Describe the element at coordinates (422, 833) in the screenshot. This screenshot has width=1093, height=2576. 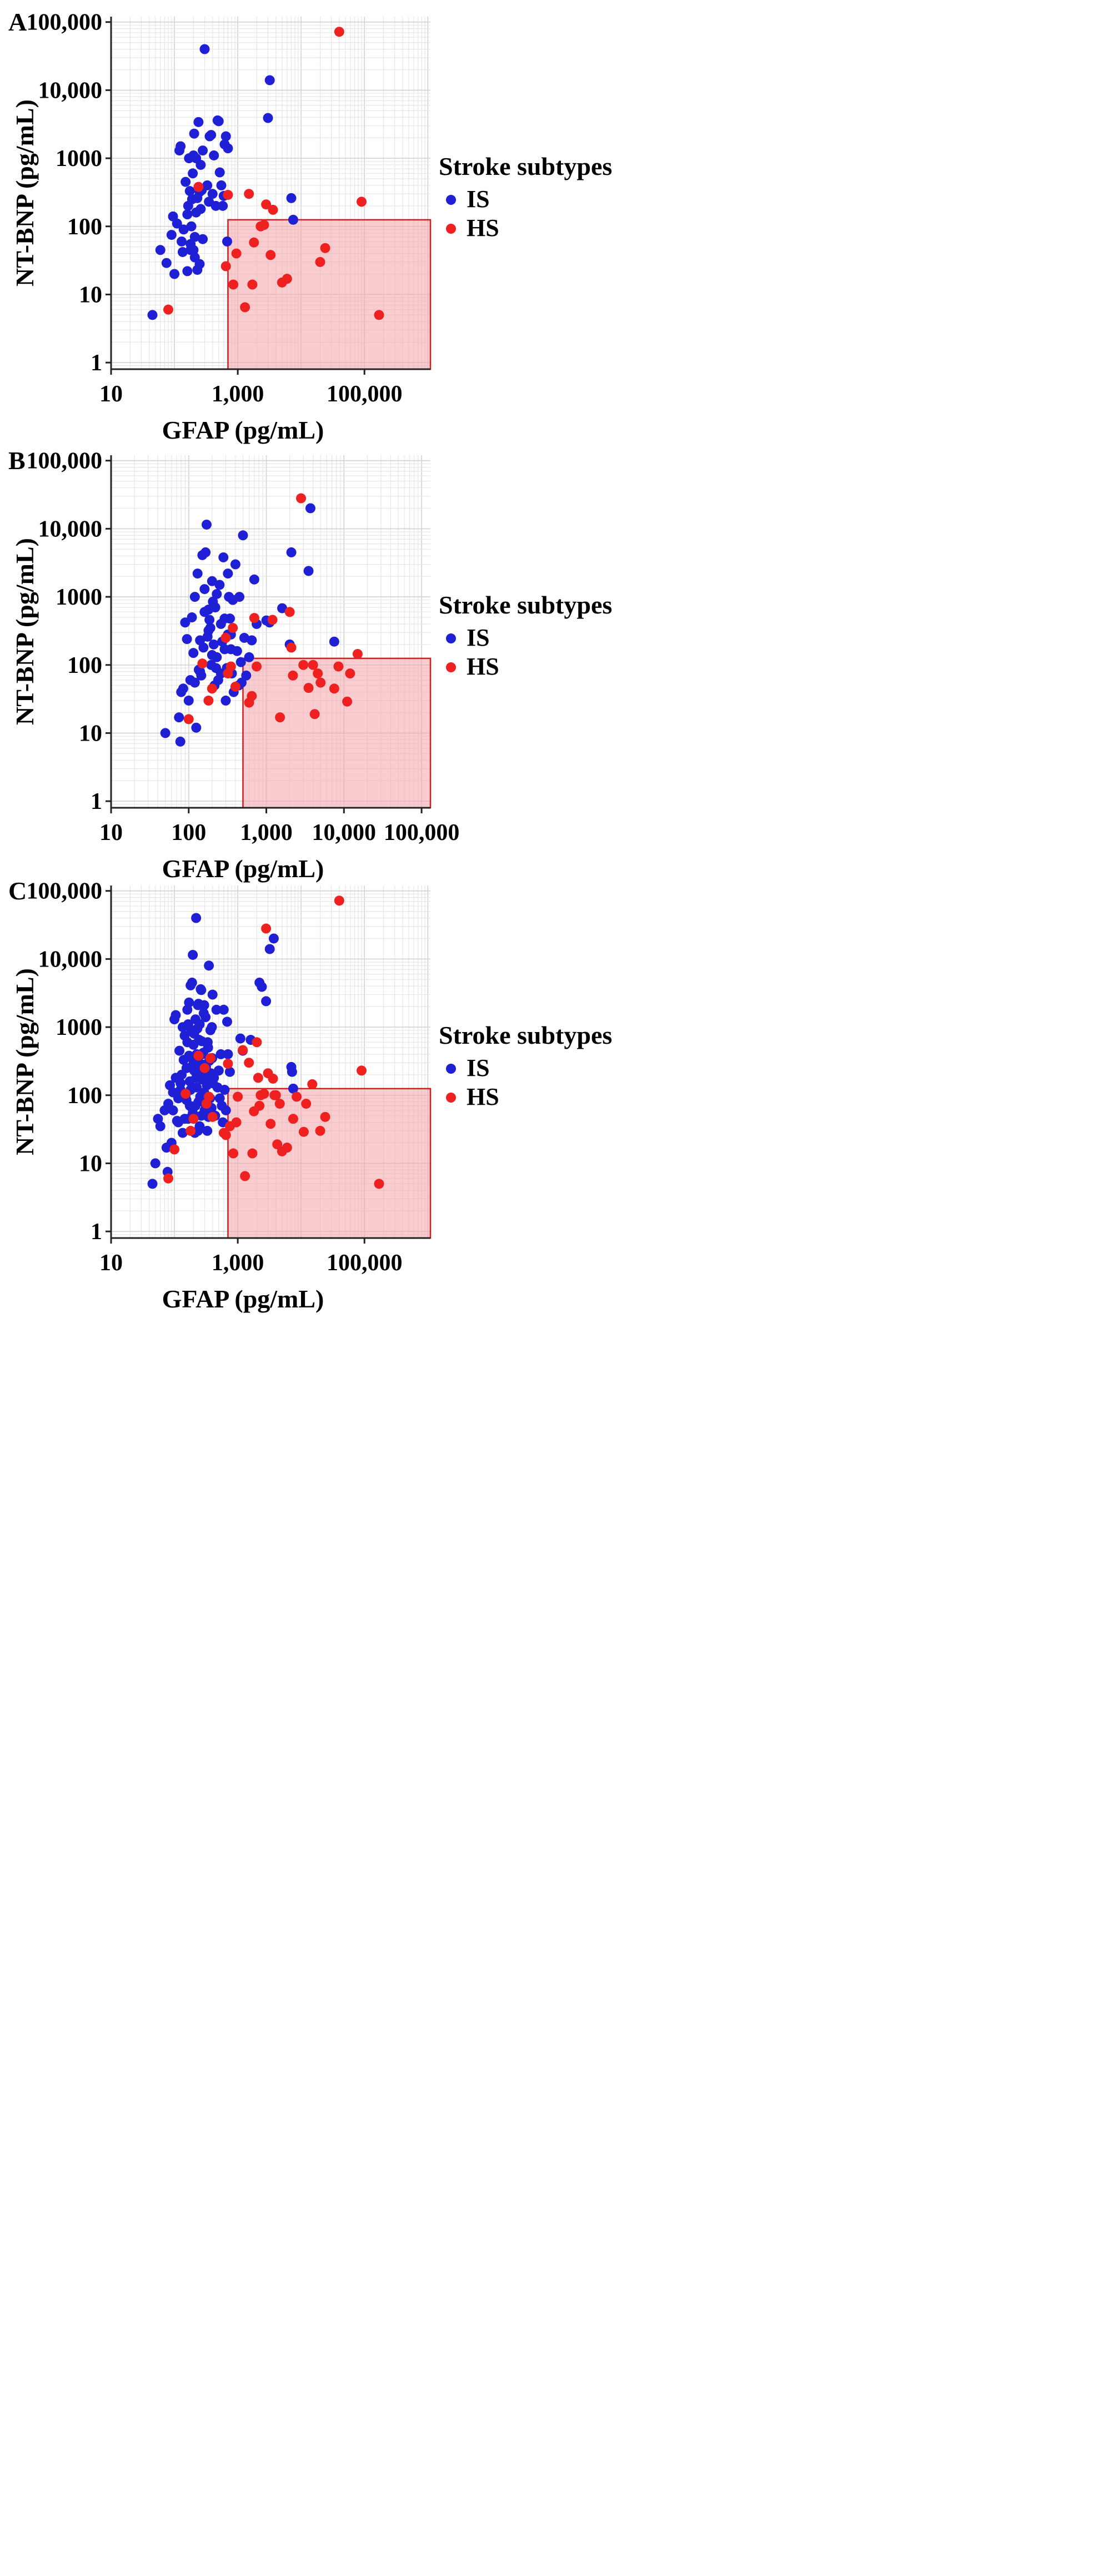
I see `x-tick-label: 100,000` at that location.